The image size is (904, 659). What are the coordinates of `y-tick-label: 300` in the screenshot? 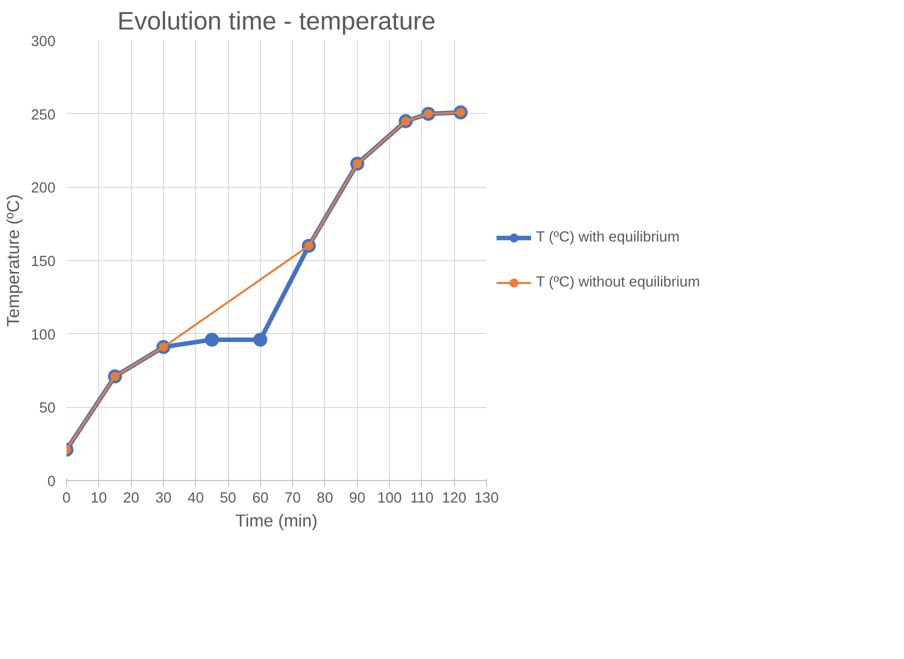 It's located at (43, 42).